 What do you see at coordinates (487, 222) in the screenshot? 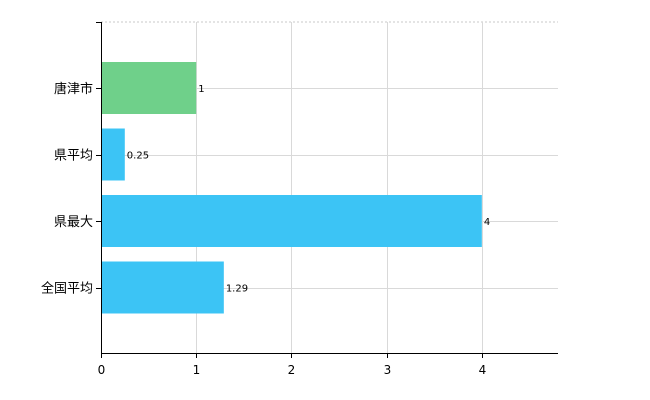
I see `bar-value-label: 4` at bounding box center [487, 222].